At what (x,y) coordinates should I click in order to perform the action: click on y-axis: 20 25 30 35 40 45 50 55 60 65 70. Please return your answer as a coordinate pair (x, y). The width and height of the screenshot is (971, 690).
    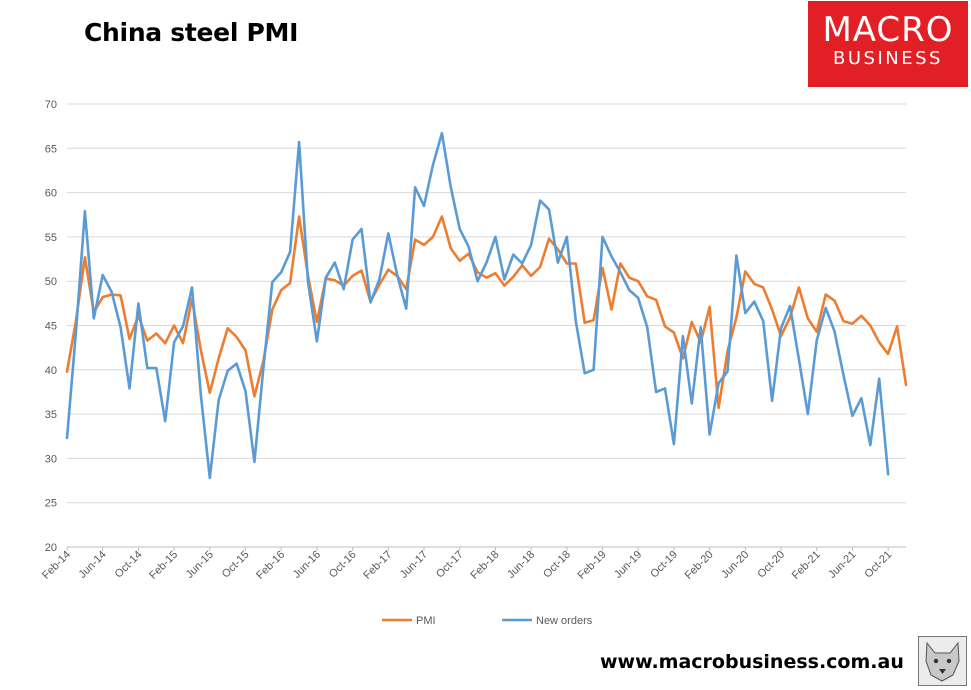
    Looking at the image, I should click on (51, 326).